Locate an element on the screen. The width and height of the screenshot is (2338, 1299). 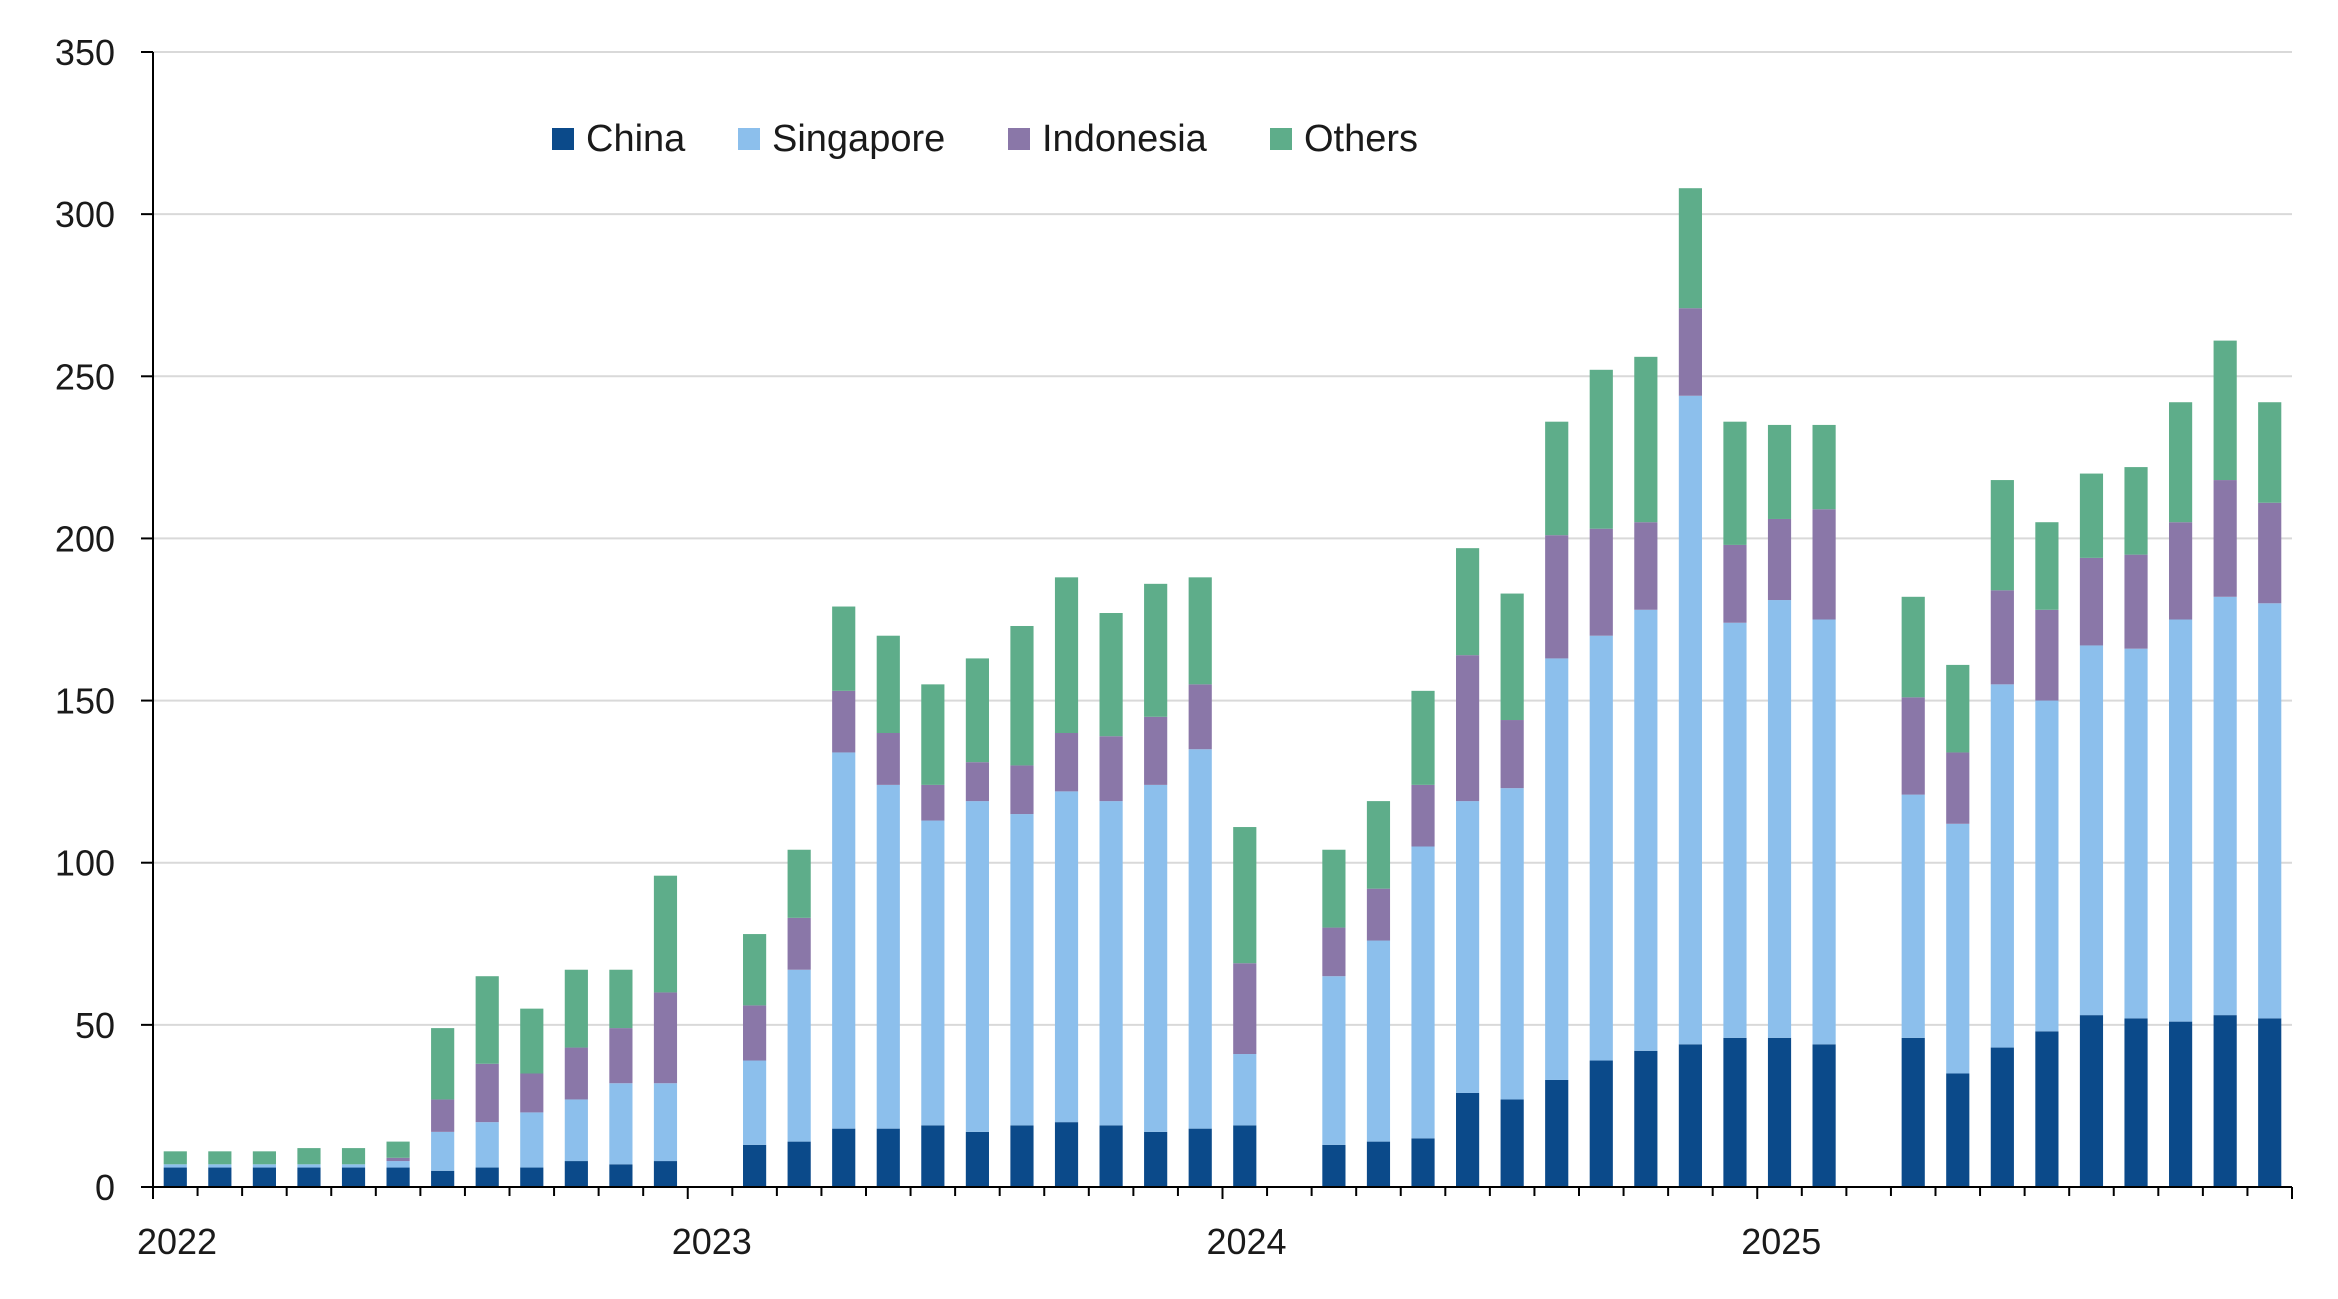
bar-stack: Nov 2023 is located at coordinates (1200, 882).